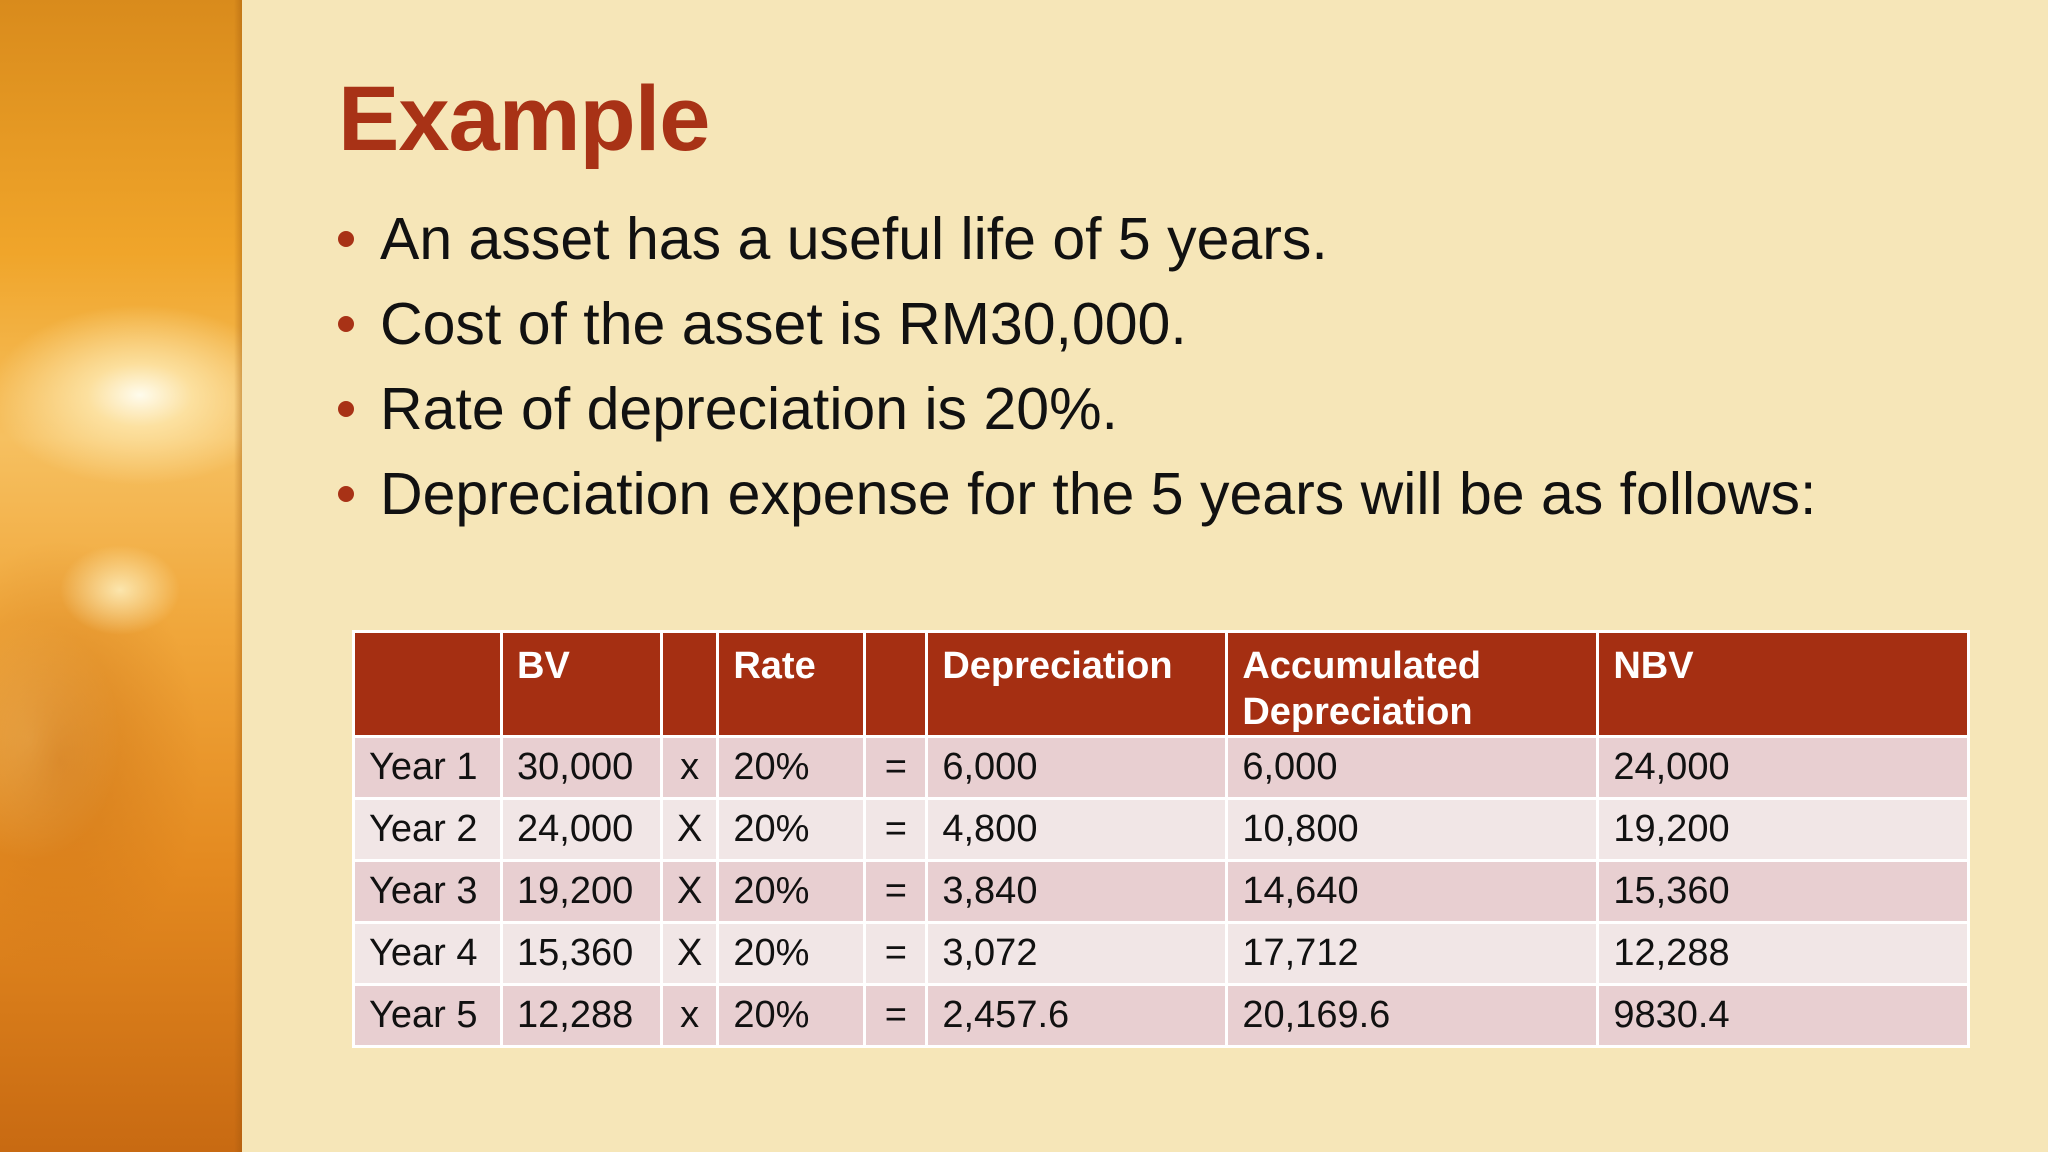 Image resolution: width=2048 pixels, height=1152 pixels. What do you see at coordinates (1783, 829) in the screenshot?
I see `cell-nbv: 19,200` at bounding box center [1783, 829].